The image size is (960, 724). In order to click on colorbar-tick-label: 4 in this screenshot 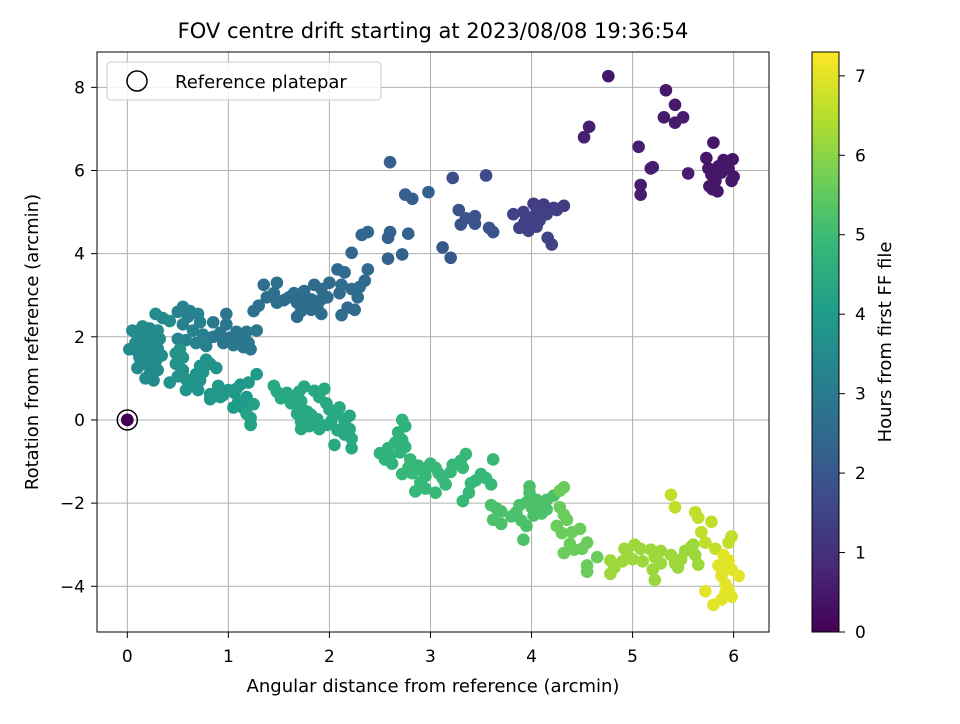, I will do `click(860, 315)`.